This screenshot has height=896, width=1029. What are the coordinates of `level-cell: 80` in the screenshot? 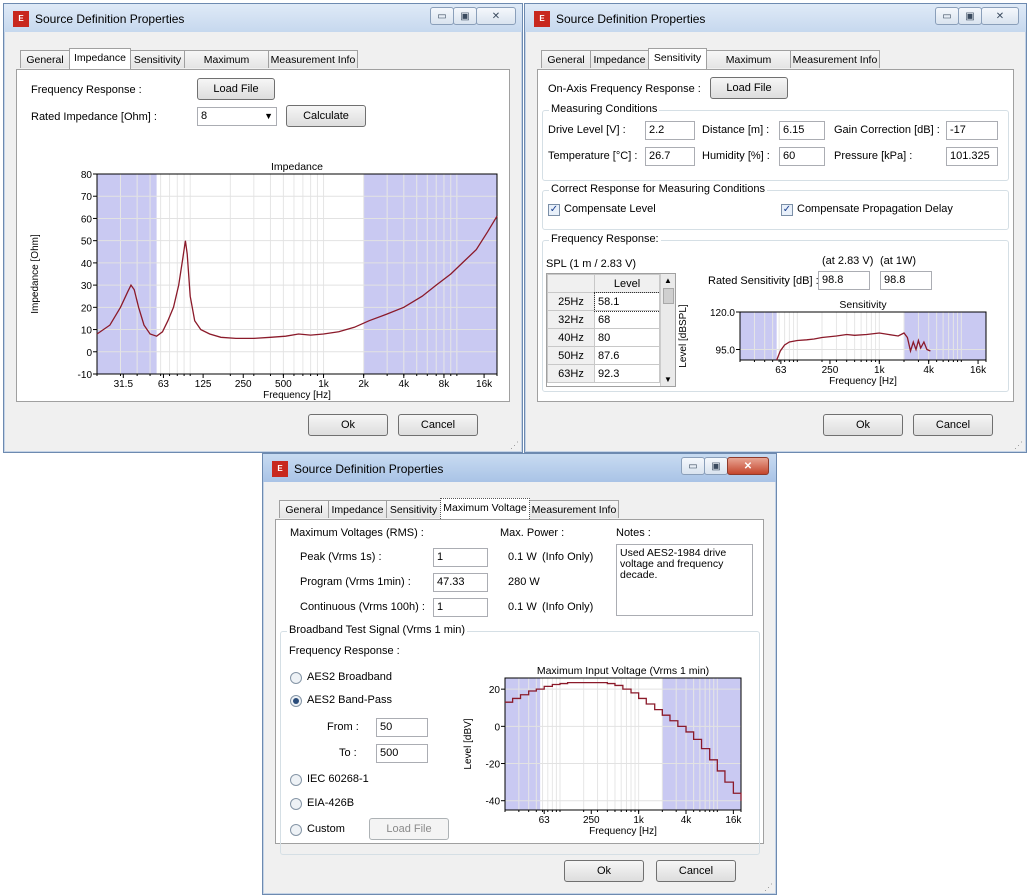 It's located at (627, 337).